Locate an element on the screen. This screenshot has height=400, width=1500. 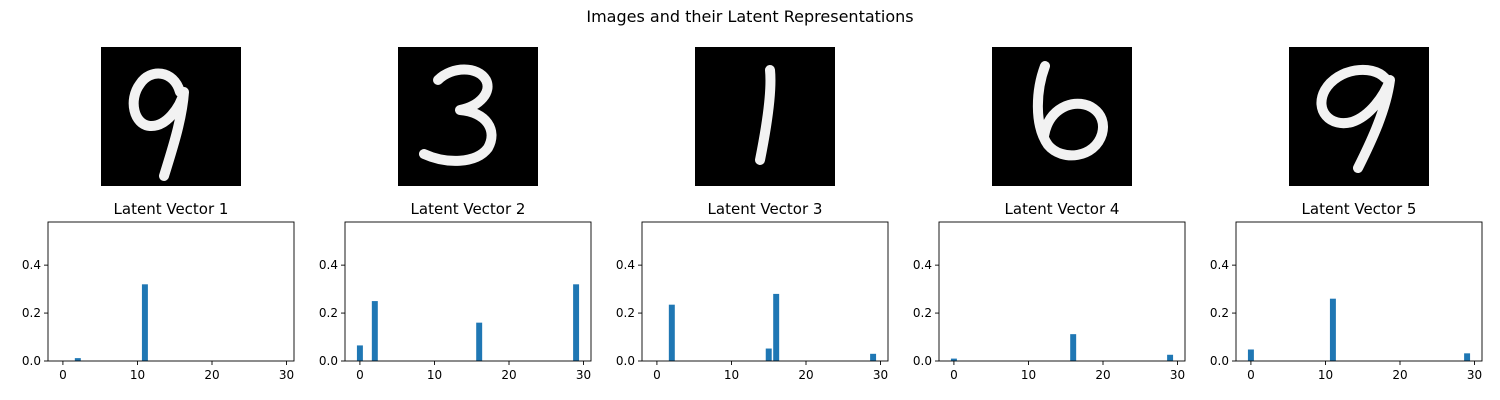
chart-title: Latent Vector 3 is located at coordinates (765, 209).